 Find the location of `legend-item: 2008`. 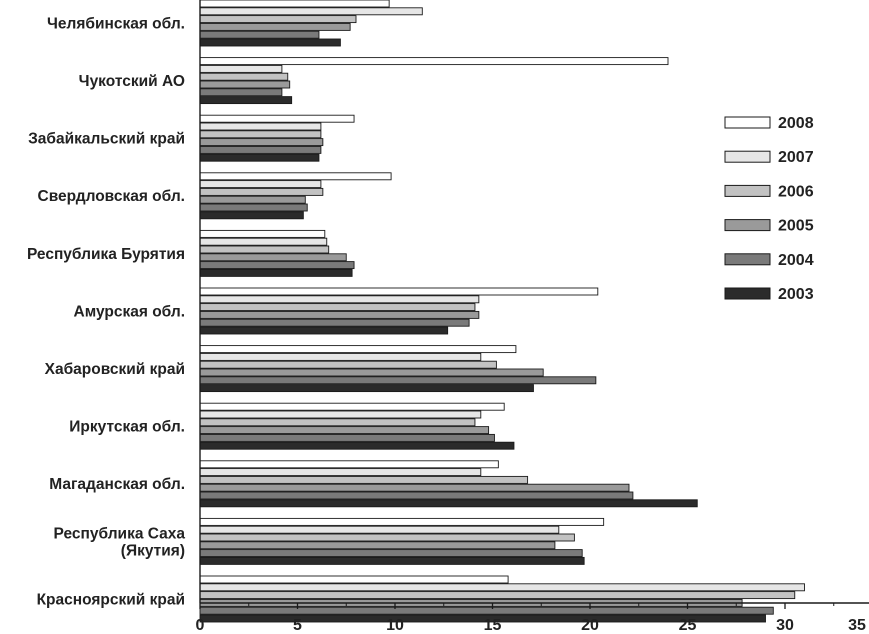

legend-item: 2008 is located at coordinates (769, 123).